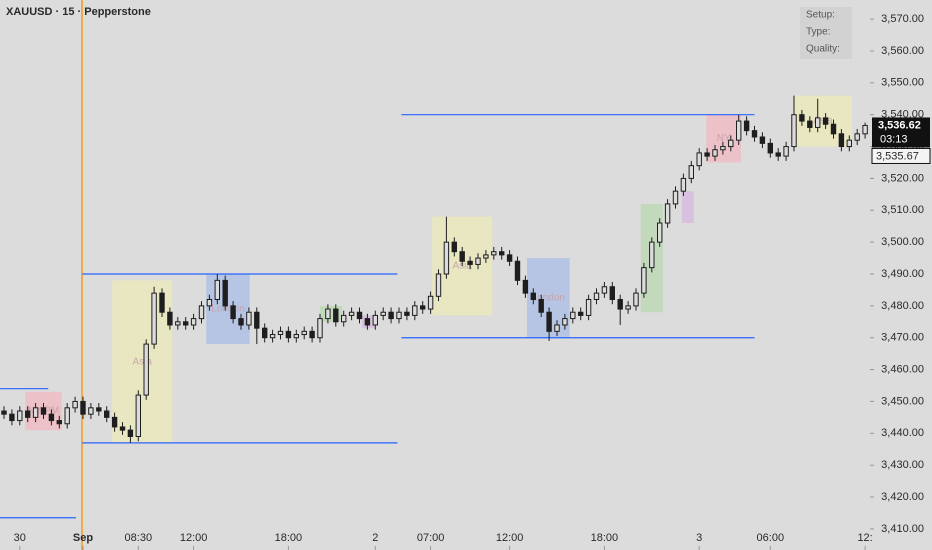  Describe the element at coordinates (894, 139) in the screenshot. I see `countdown: 03:13` at that location.